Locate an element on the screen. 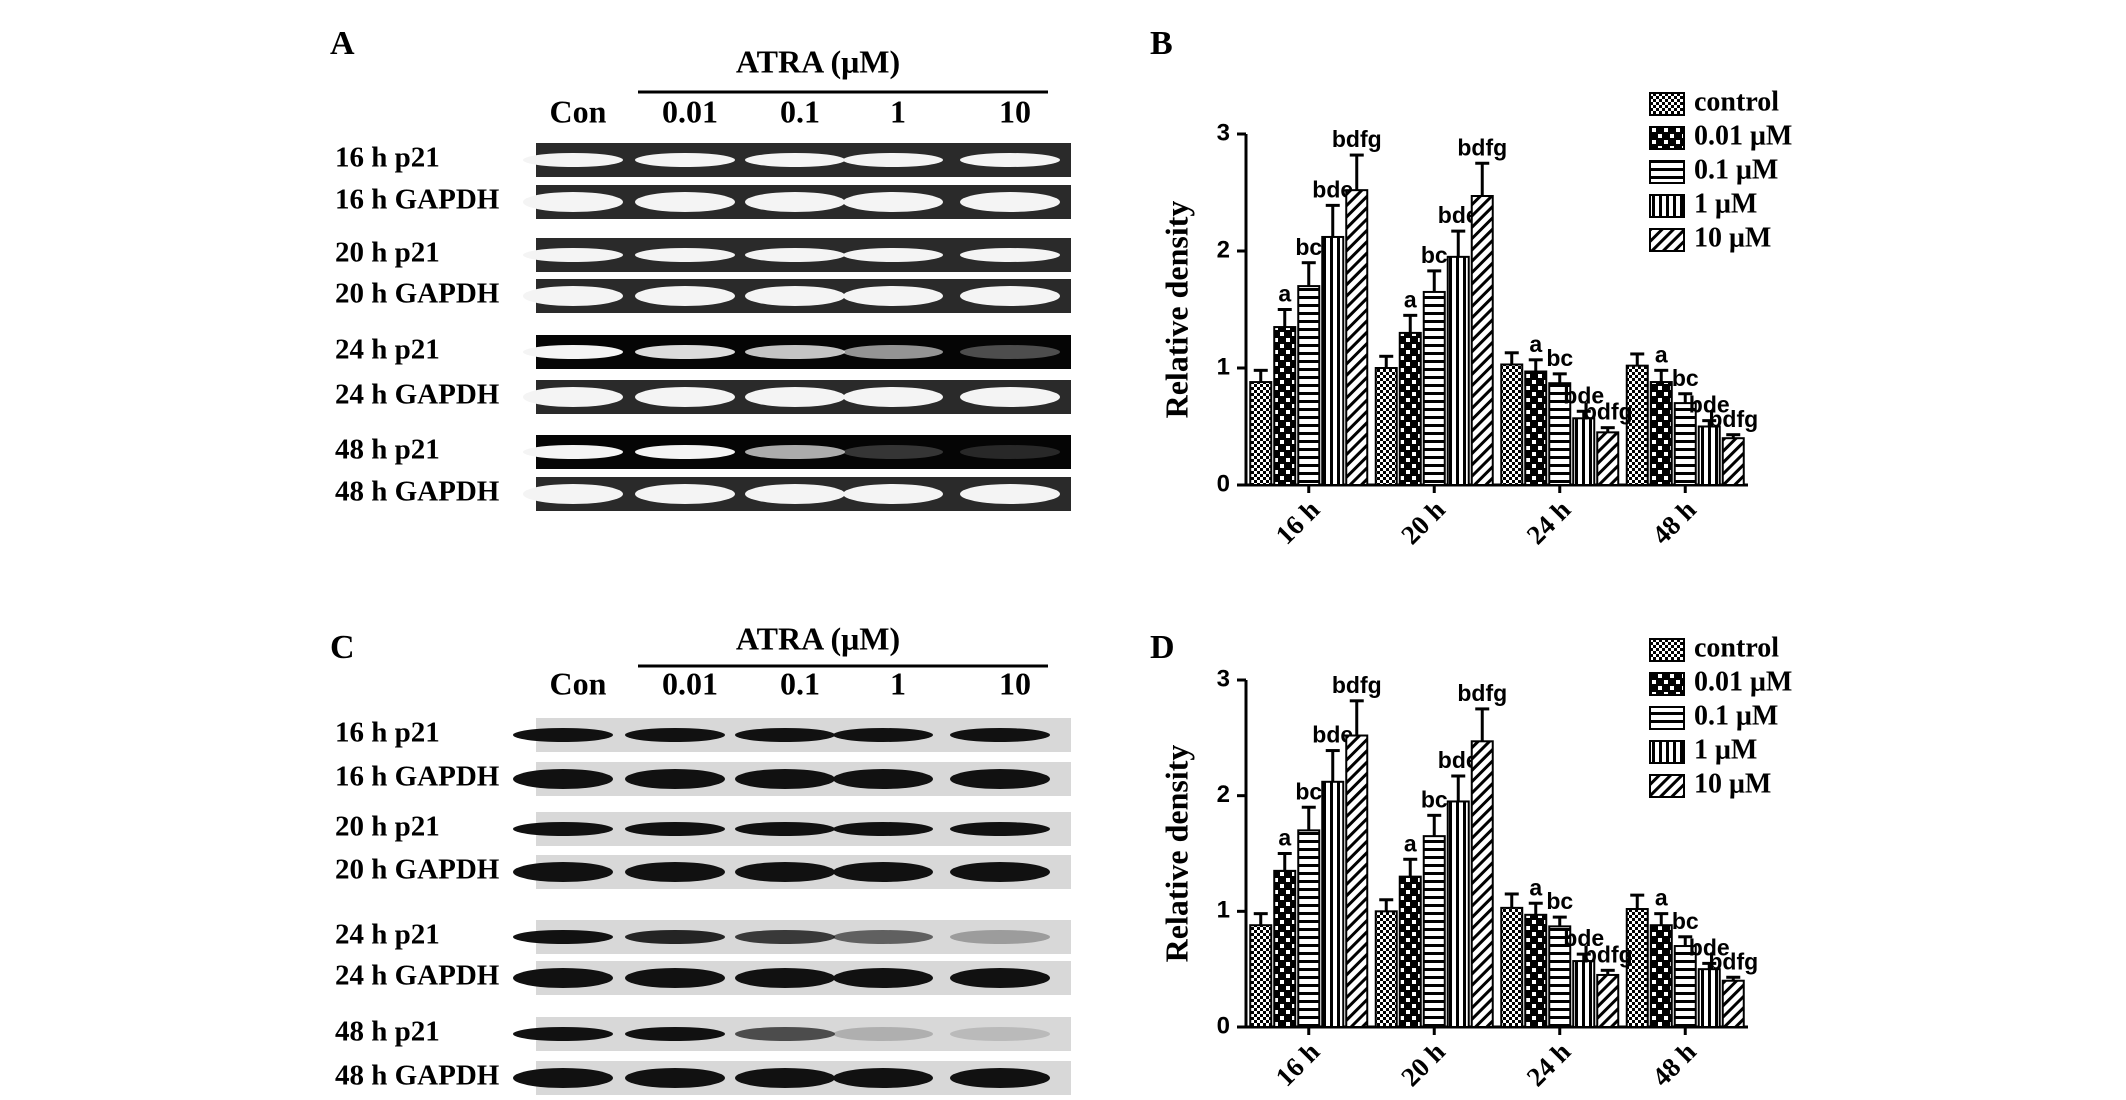  row-label: 16 h GAPDH is located at coordinates (417, 777).